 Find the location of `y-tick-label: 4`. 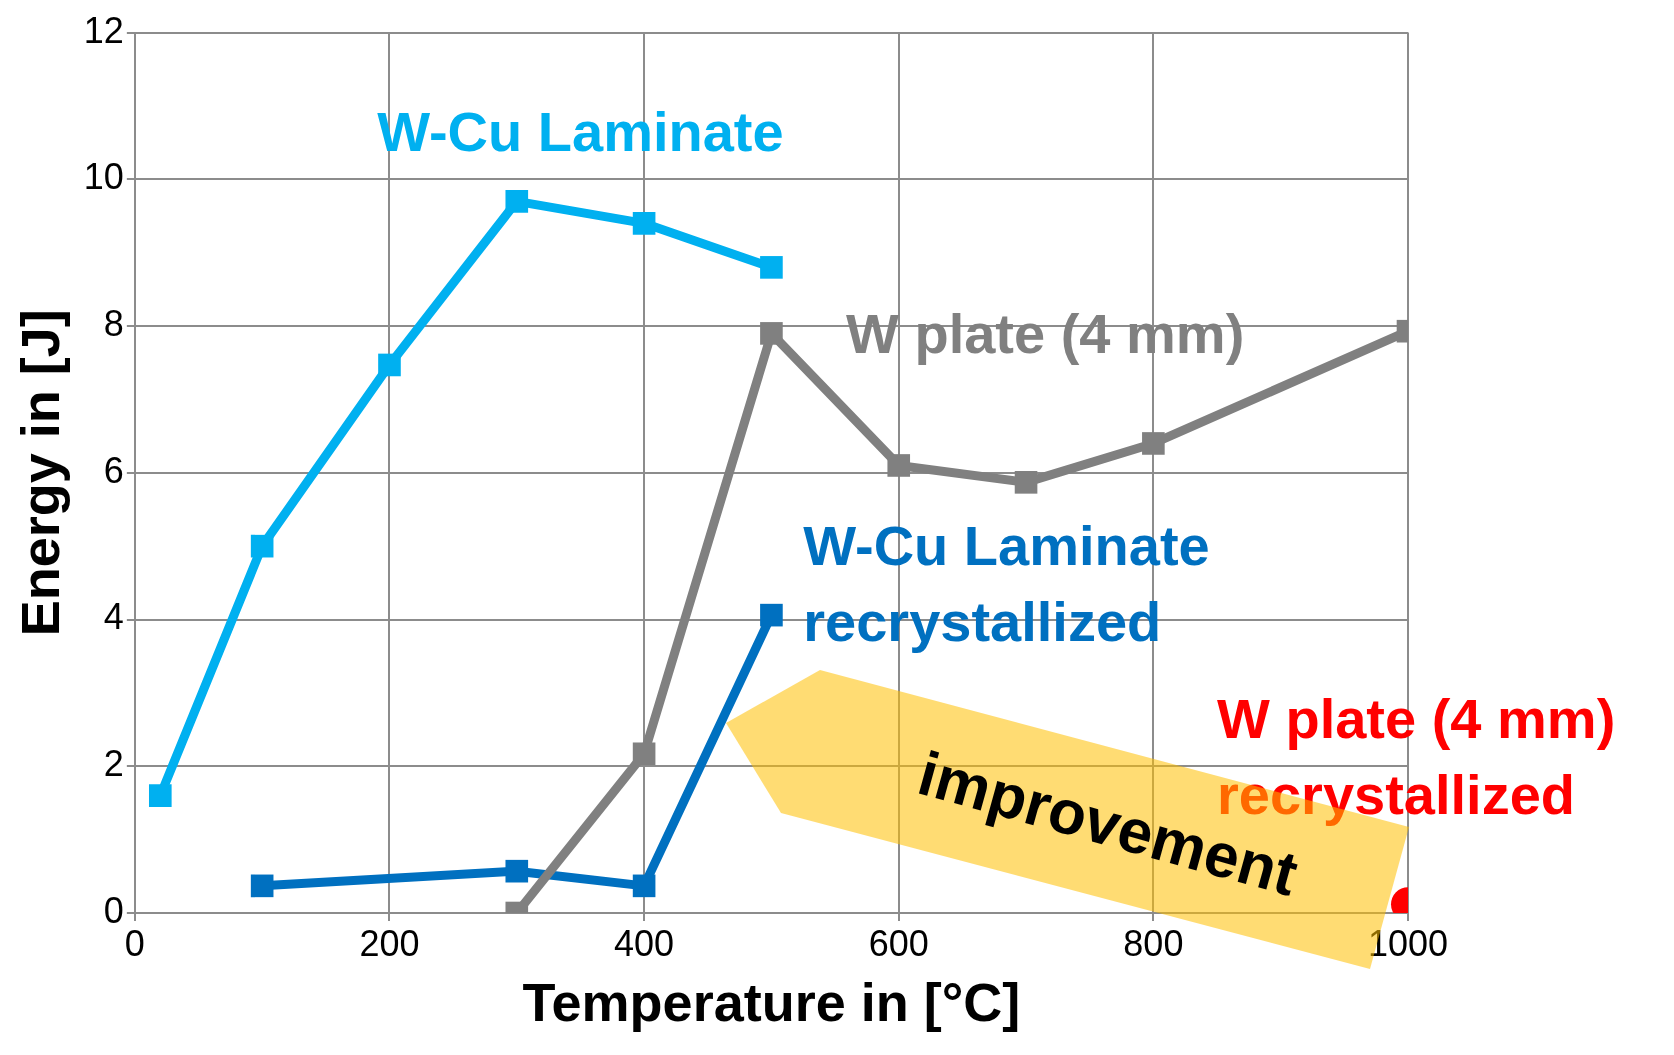

y-tick-label: 4 is located at coordinates (113, 617).